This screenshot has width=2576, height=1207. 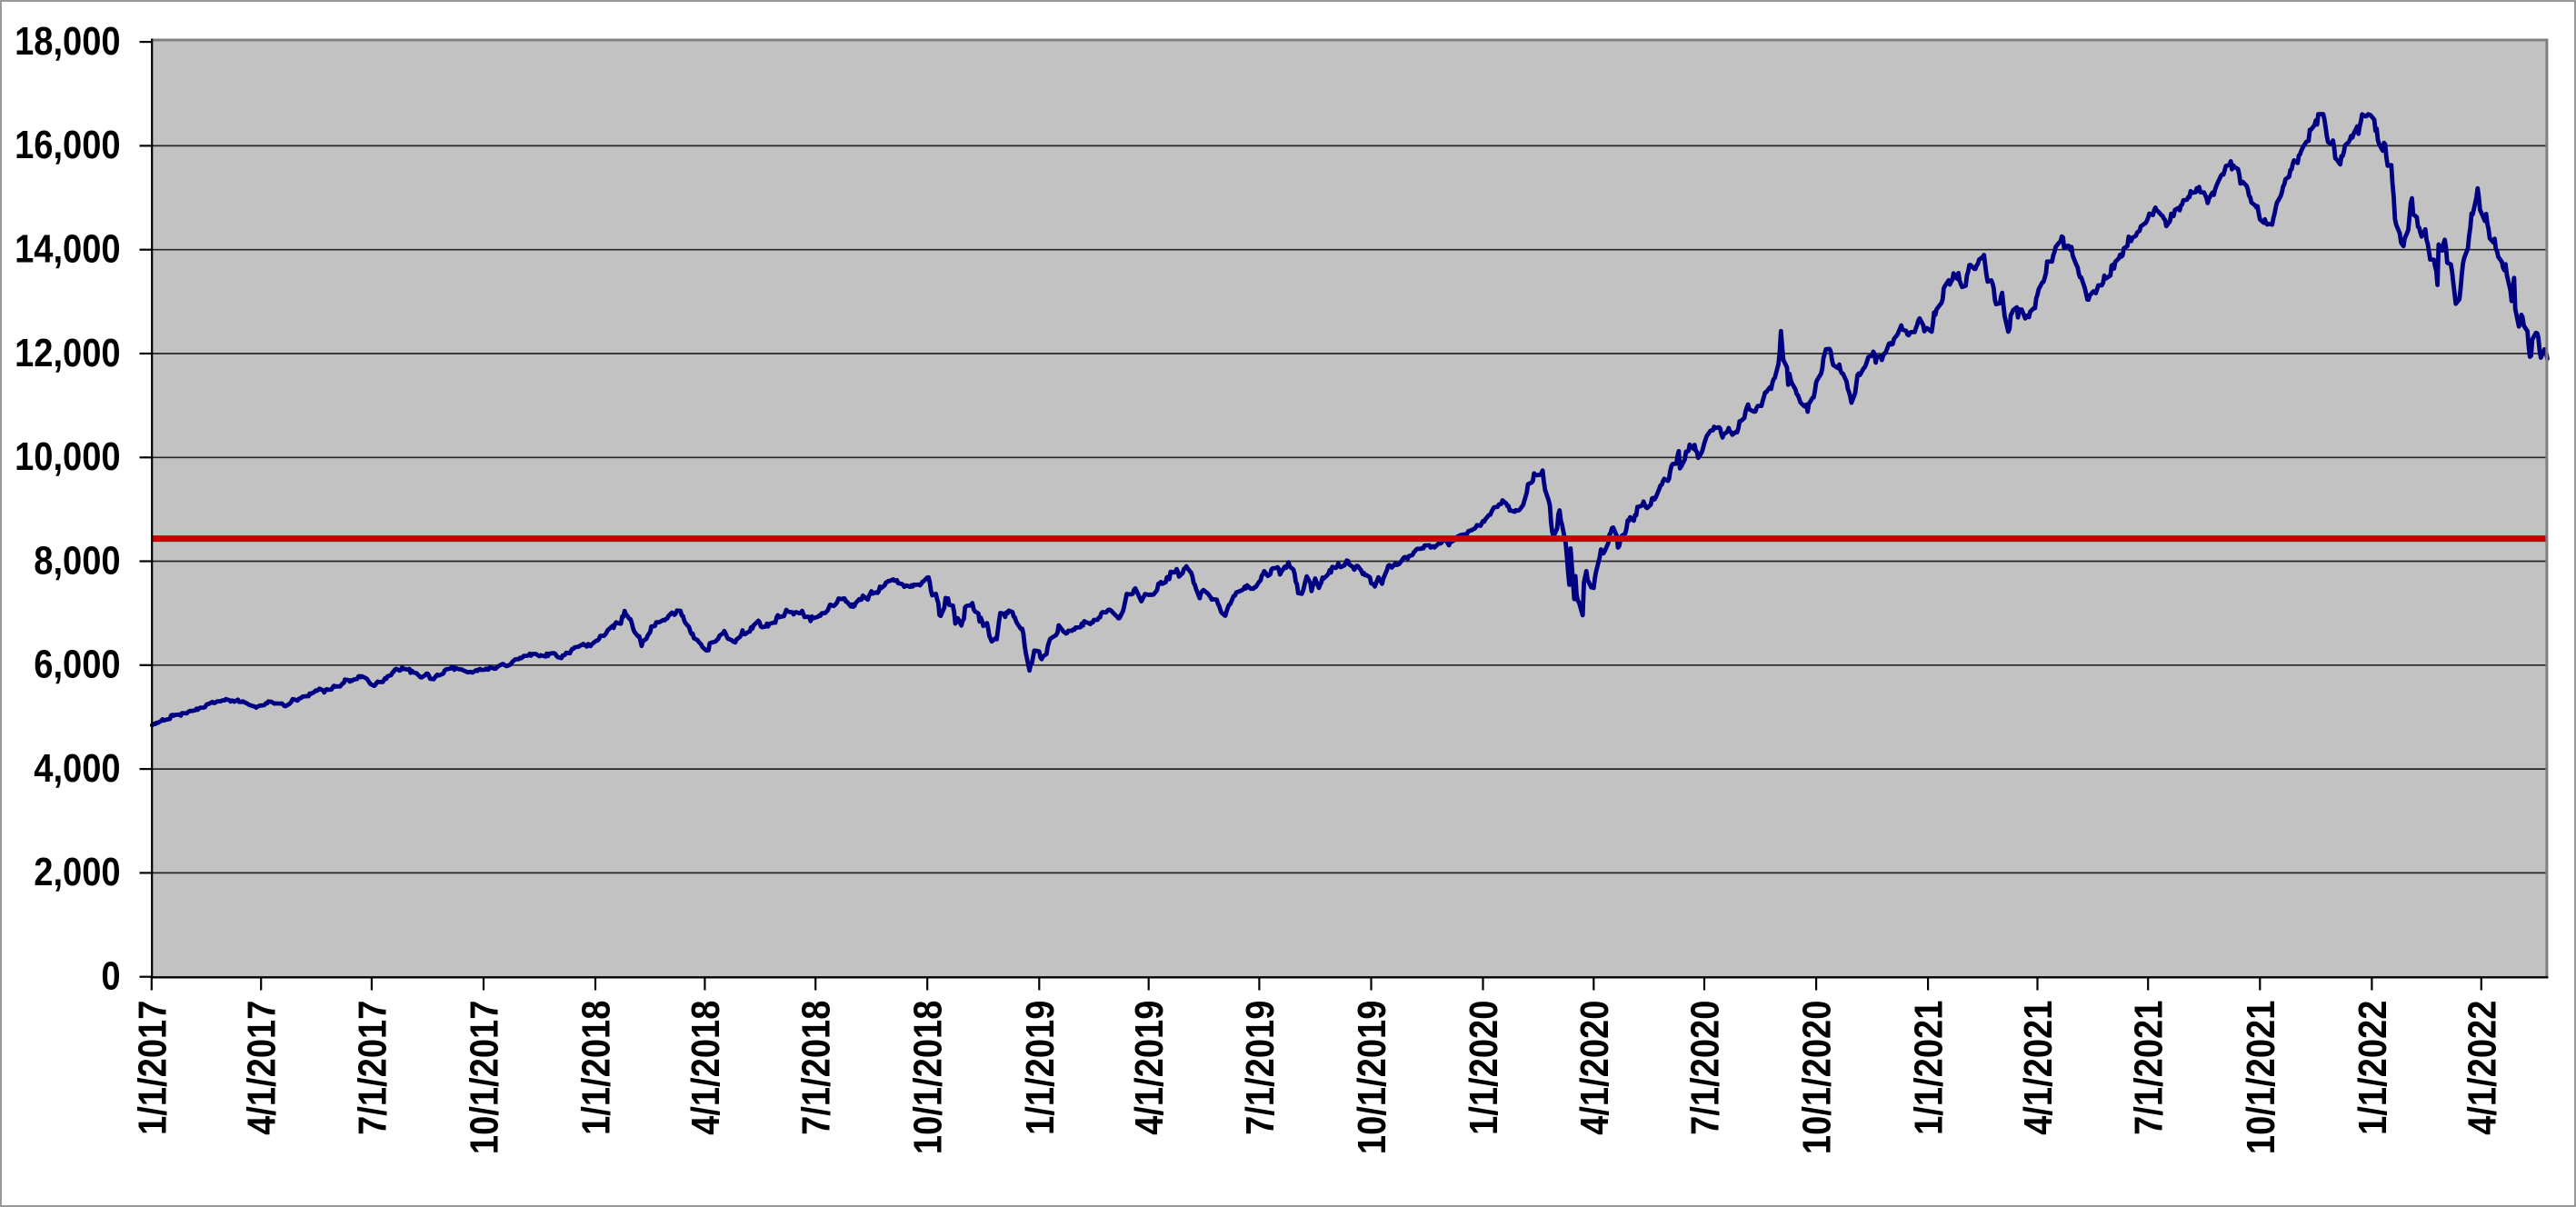 What do you see at coordinates (68, 249) in the screenshot?
I see `svg-text: 14,000` at bounding box center [68, 249].